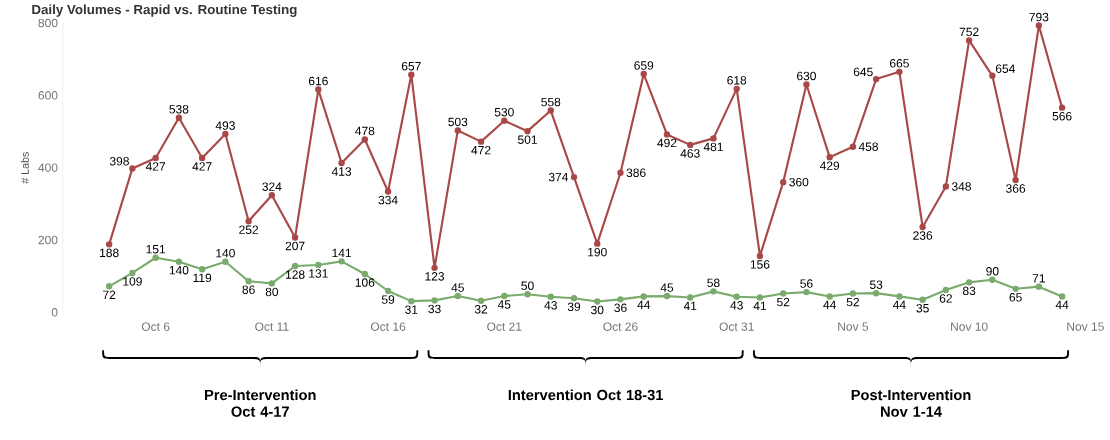  Describe the element at coordinates (1062, 116) in the screenshot. I see `data-label: 566` at that location.